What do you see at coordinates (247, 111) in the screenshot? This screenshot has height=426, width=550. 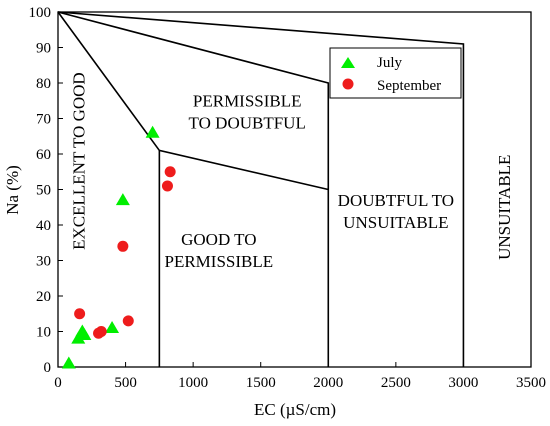 I see `region-label-permissible-to-doubtful: PERMISSIBLE TO DOUBTFUL` at bounding box center [247, 111].